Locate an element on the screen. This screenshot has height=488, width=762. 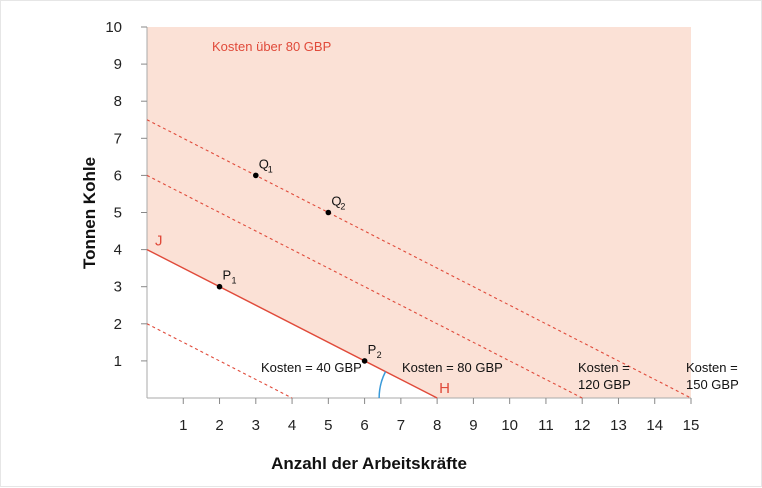
point-p1 is located at coordinates (219, 286).